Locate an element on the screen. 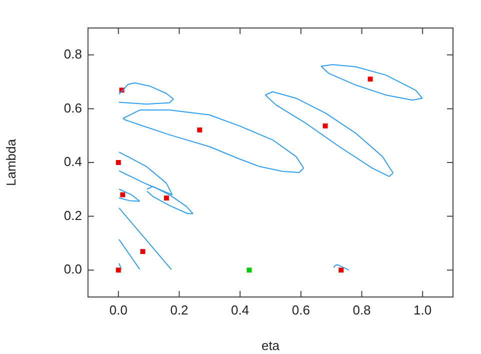 The image size is (481, 354). x-tick-label: 0.2 is located at coordinates (179, 310).